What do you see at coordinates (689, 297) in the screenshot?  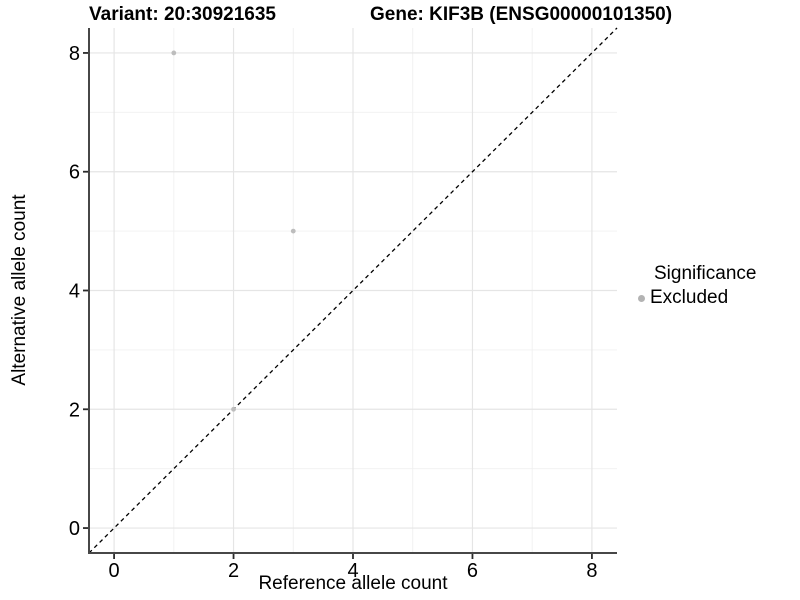 I see `legend-item-label: Excluded` at bounding box center [689, 297].